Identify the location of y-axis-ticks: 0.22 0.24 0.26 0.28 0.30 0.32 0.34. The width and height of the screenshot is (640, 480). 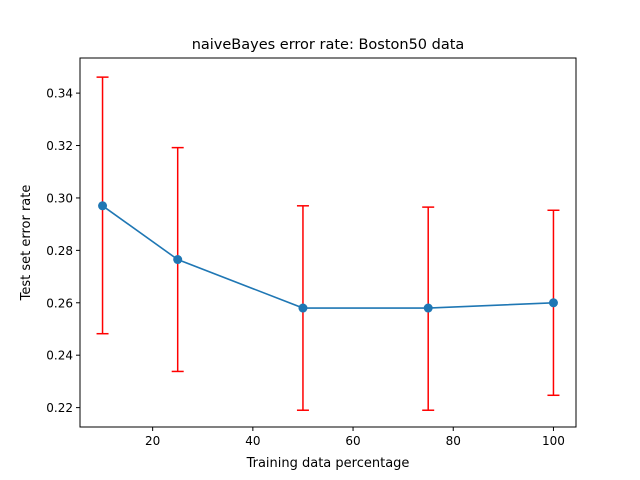
(63, 251).